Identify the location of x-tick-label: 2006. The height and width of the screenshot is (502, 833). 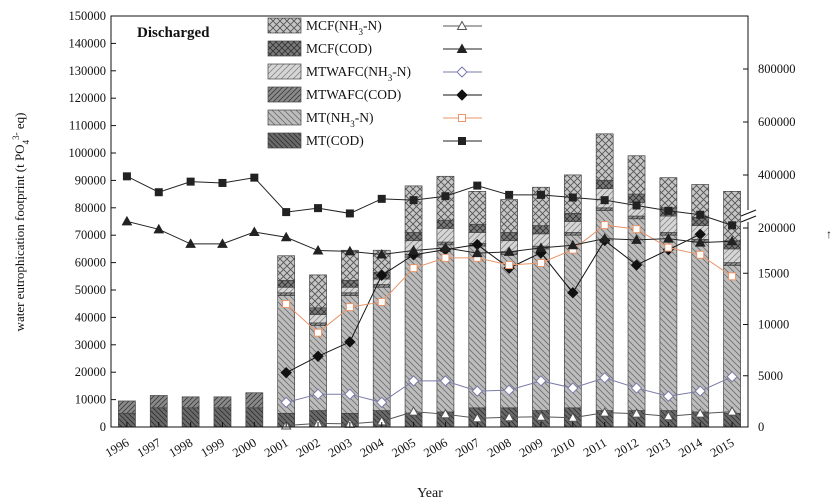
(435, 447).